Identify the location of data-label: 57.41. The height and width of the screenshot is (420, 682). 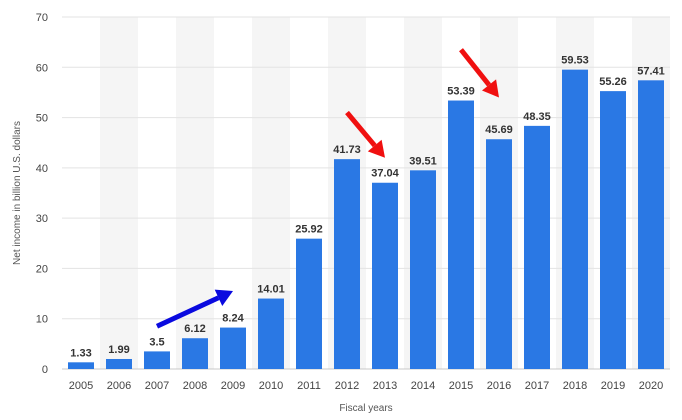
(651, 71).